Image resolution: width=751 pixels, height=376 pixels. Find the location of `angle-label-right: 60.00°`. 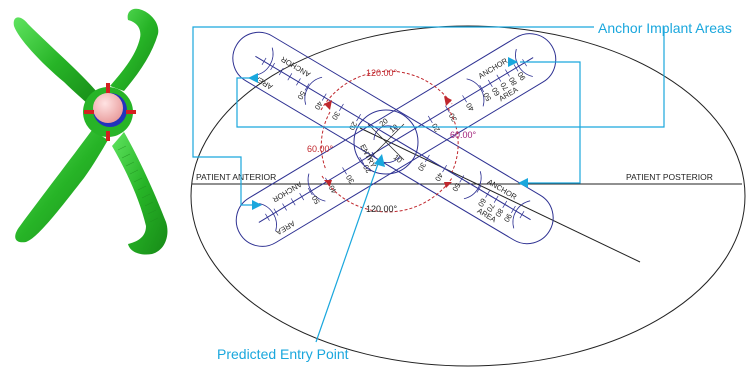

angle-label-right: 60.00° is located at coordinates (463, 135).